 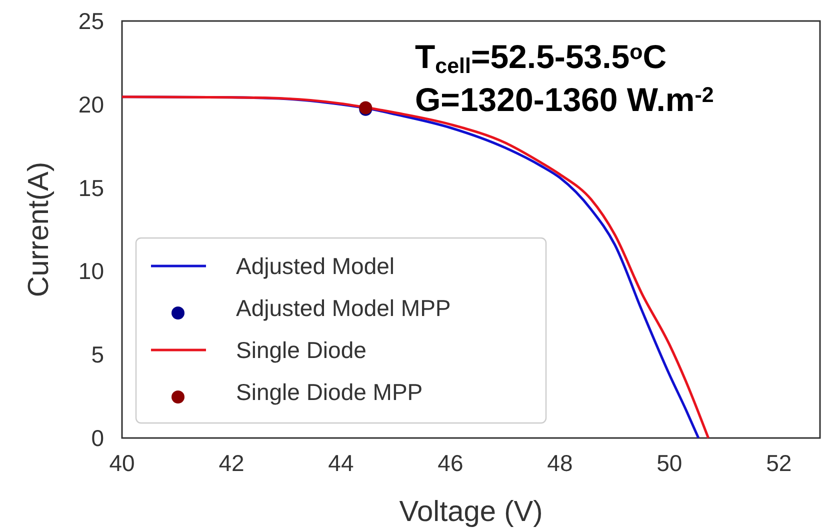 What do you see at coordinates (315, 266) in the screenshot?
I see `legend-label: Adjusted Model` at bounding box center [315, 266].